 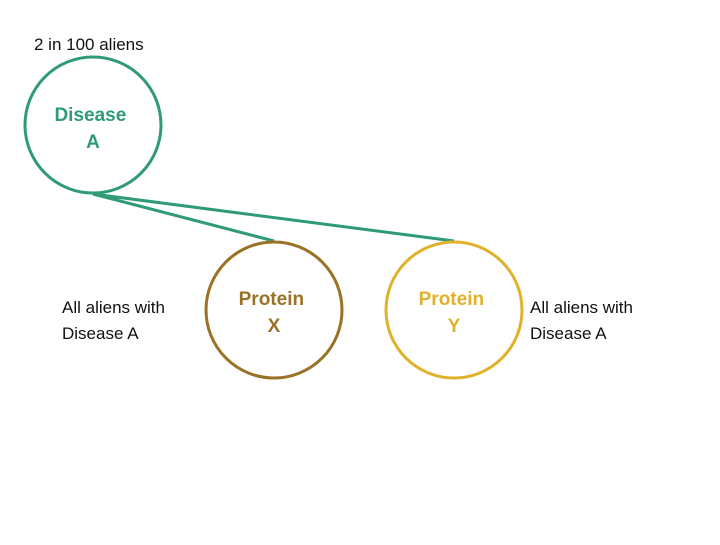 What do you see at coordinates (454, 313) in the screenshot?
I see `protein-y-label: Protein Y` at bounding box center [454, 313].